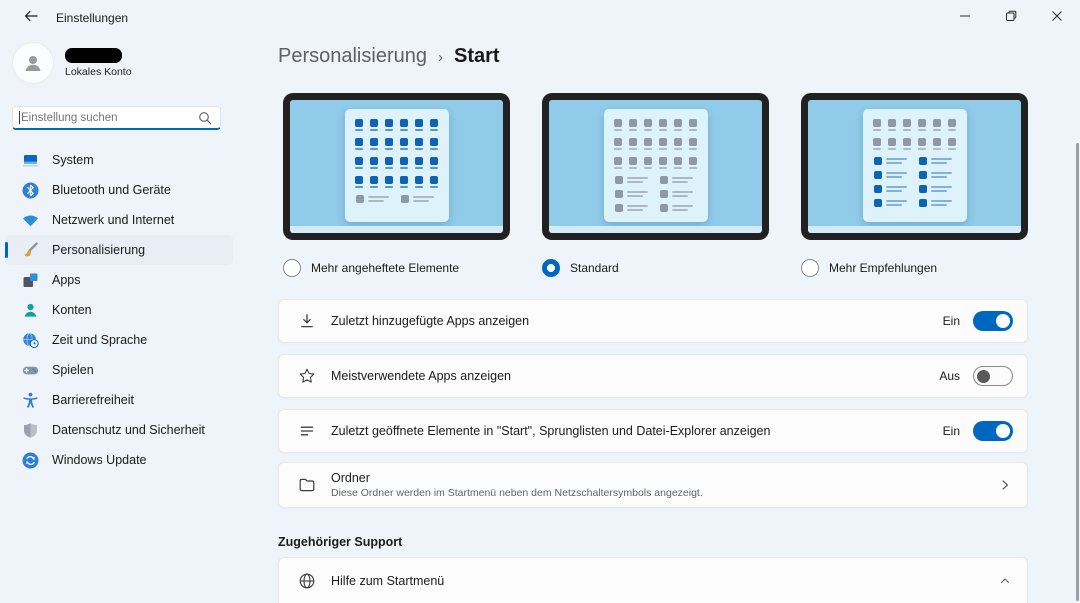 This screenshot has height=603, width=1080. Describe the element at coordinates (119, 400) in the screenshot. I see `sidebar-item-barrierefreiheit: Barrierefreiheit` at that location.